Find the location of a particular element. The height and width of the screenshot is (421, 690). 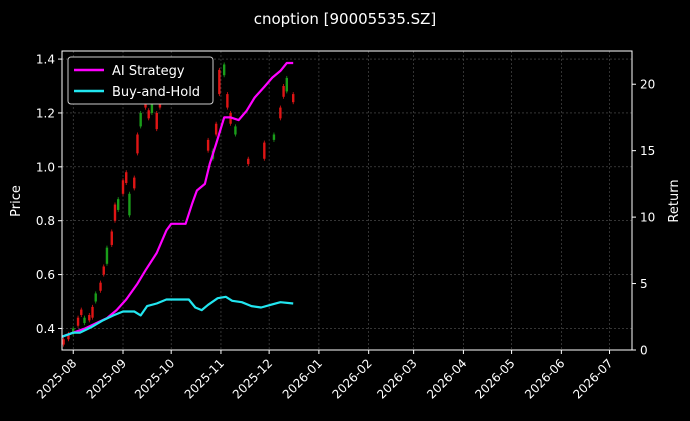

y-axis-right-label: Return is located at coordinates (674, 200).